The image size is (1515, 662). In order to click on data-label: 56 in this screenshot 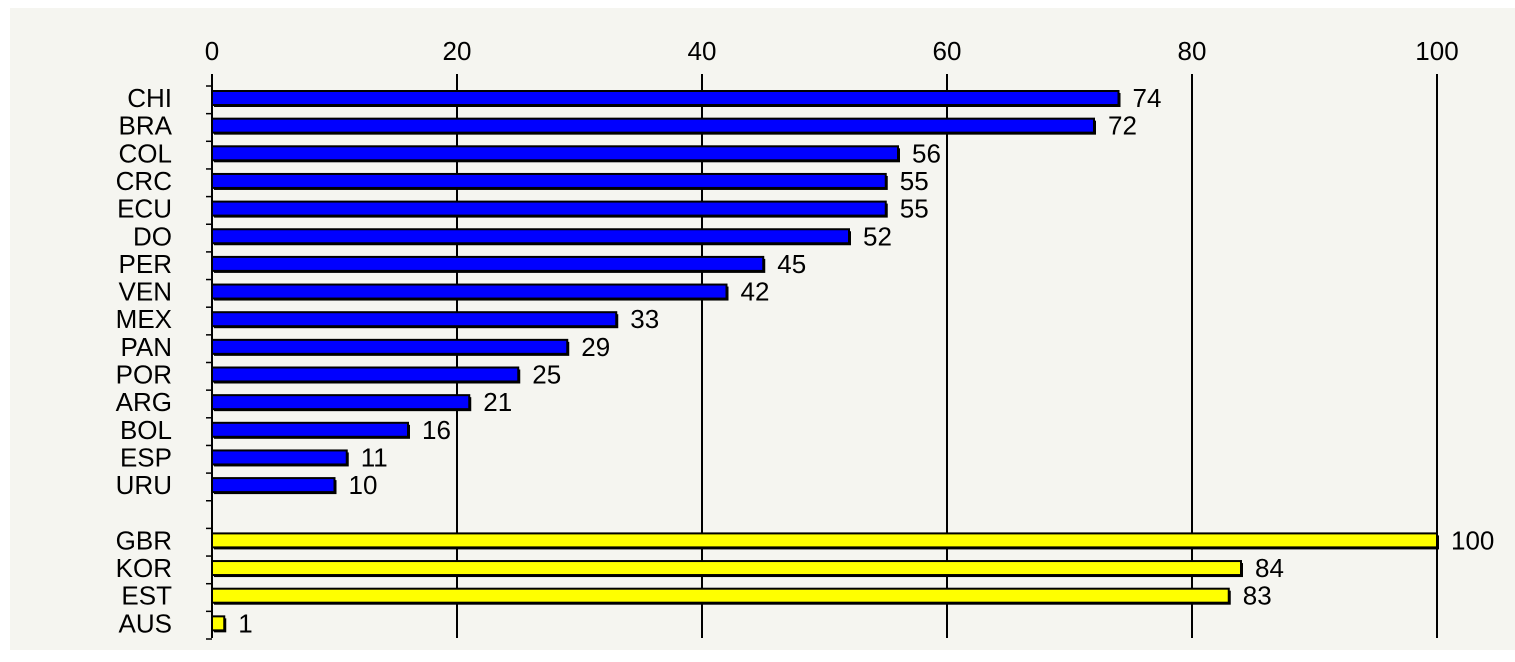, I will do `click(926, 153)`.